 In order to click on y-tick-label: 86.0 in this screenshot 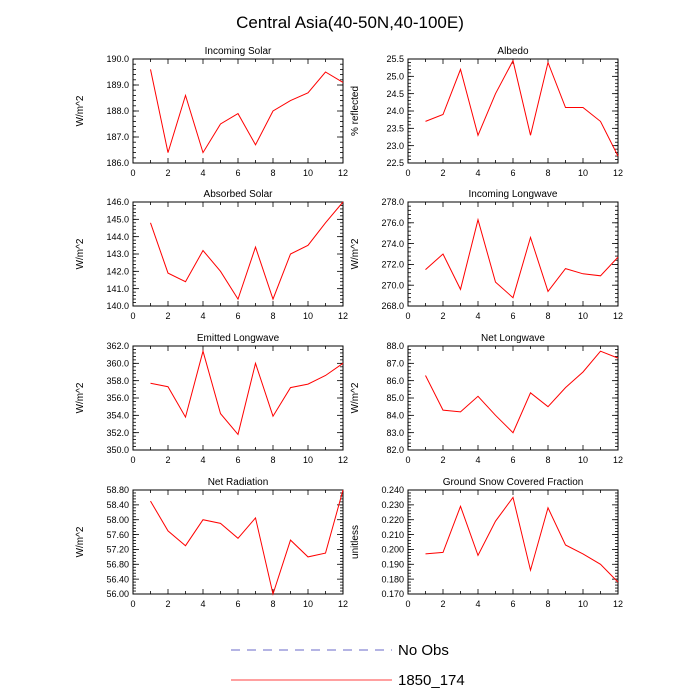, I will do `click(395, 381)`.